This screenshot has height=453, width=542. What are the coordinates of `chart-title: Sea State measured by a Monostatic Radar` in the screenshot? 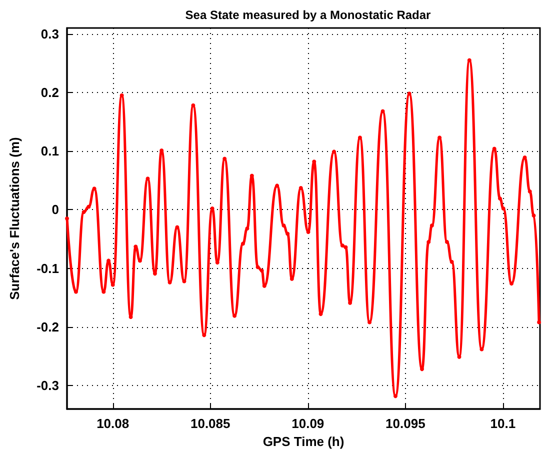 It's located at (308, 15).